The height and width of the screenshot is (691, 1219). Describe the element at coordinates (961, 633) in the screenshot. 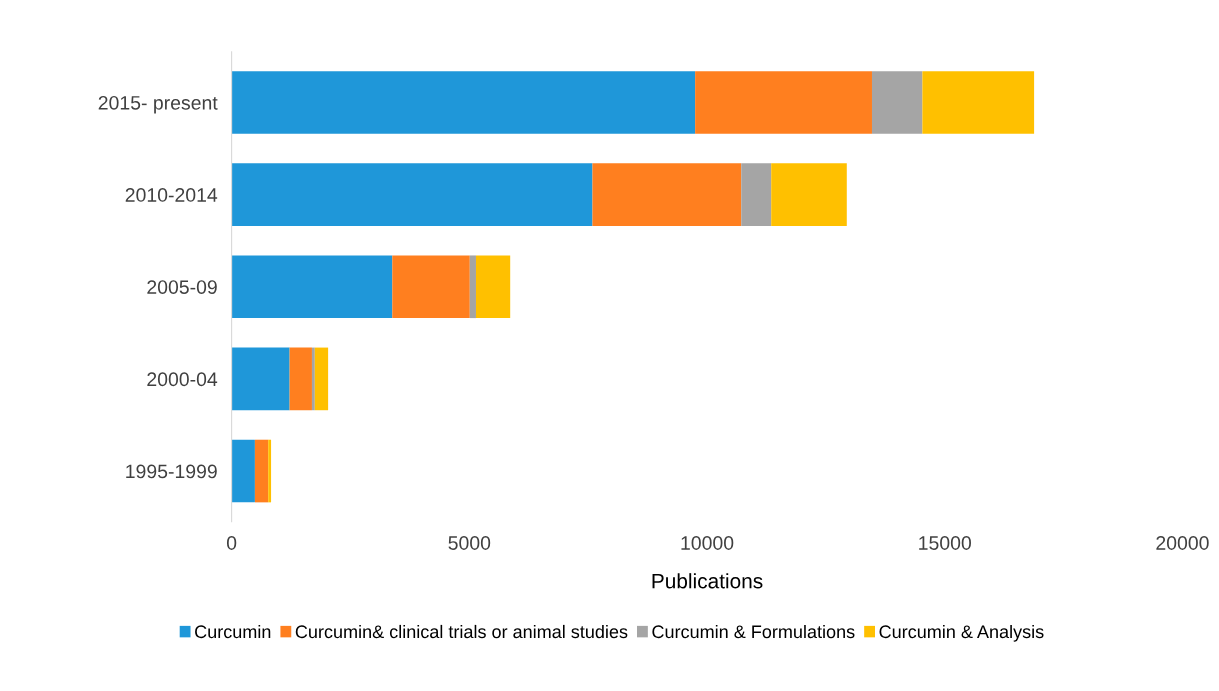

I see `legend-label: Curcumin & Analysis` at that location.